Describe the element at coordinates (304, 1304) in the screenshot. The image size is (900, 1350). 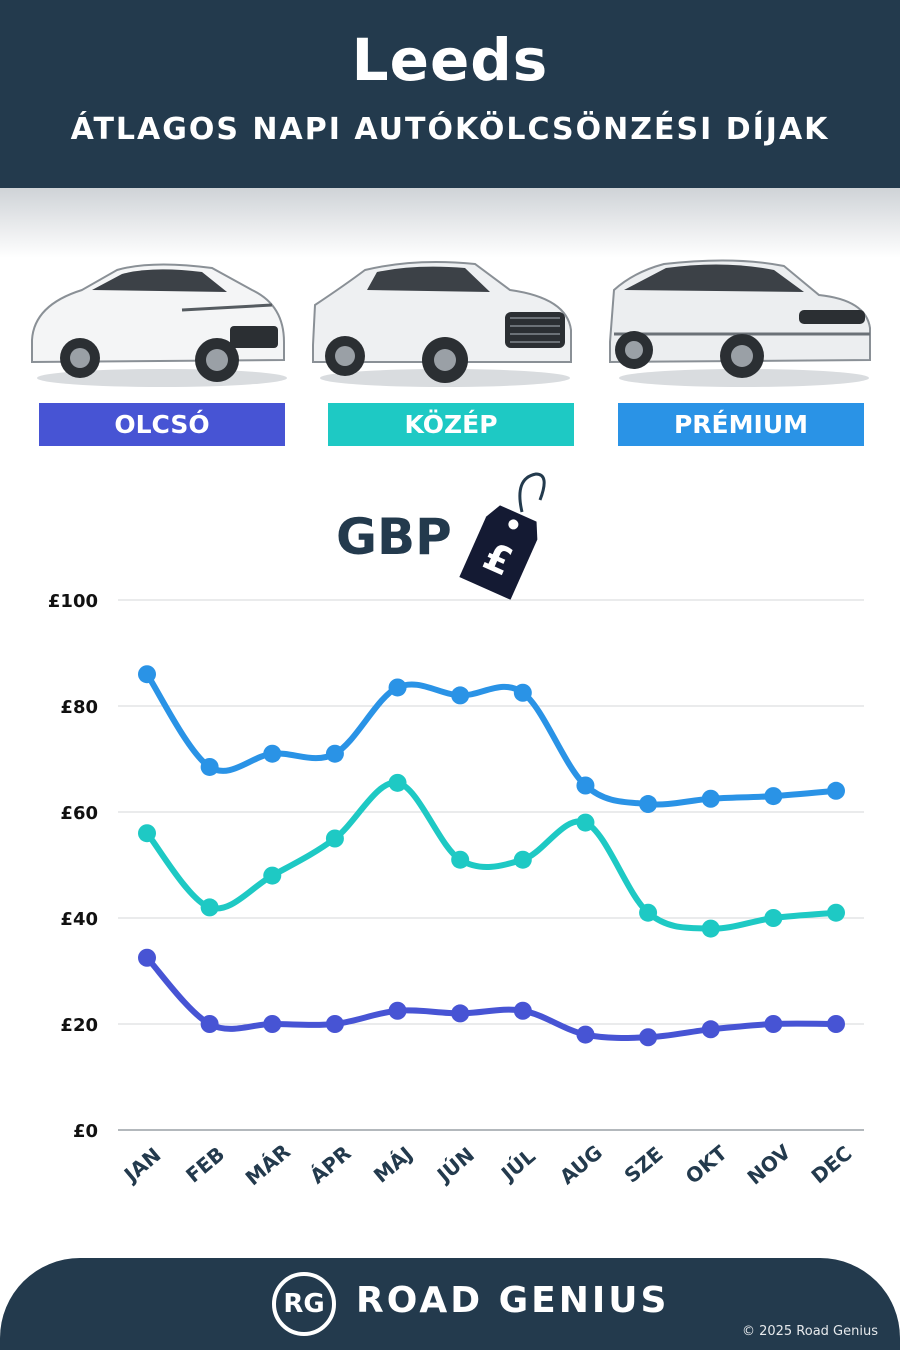
I see `road-genius-logo: RG` at that location.